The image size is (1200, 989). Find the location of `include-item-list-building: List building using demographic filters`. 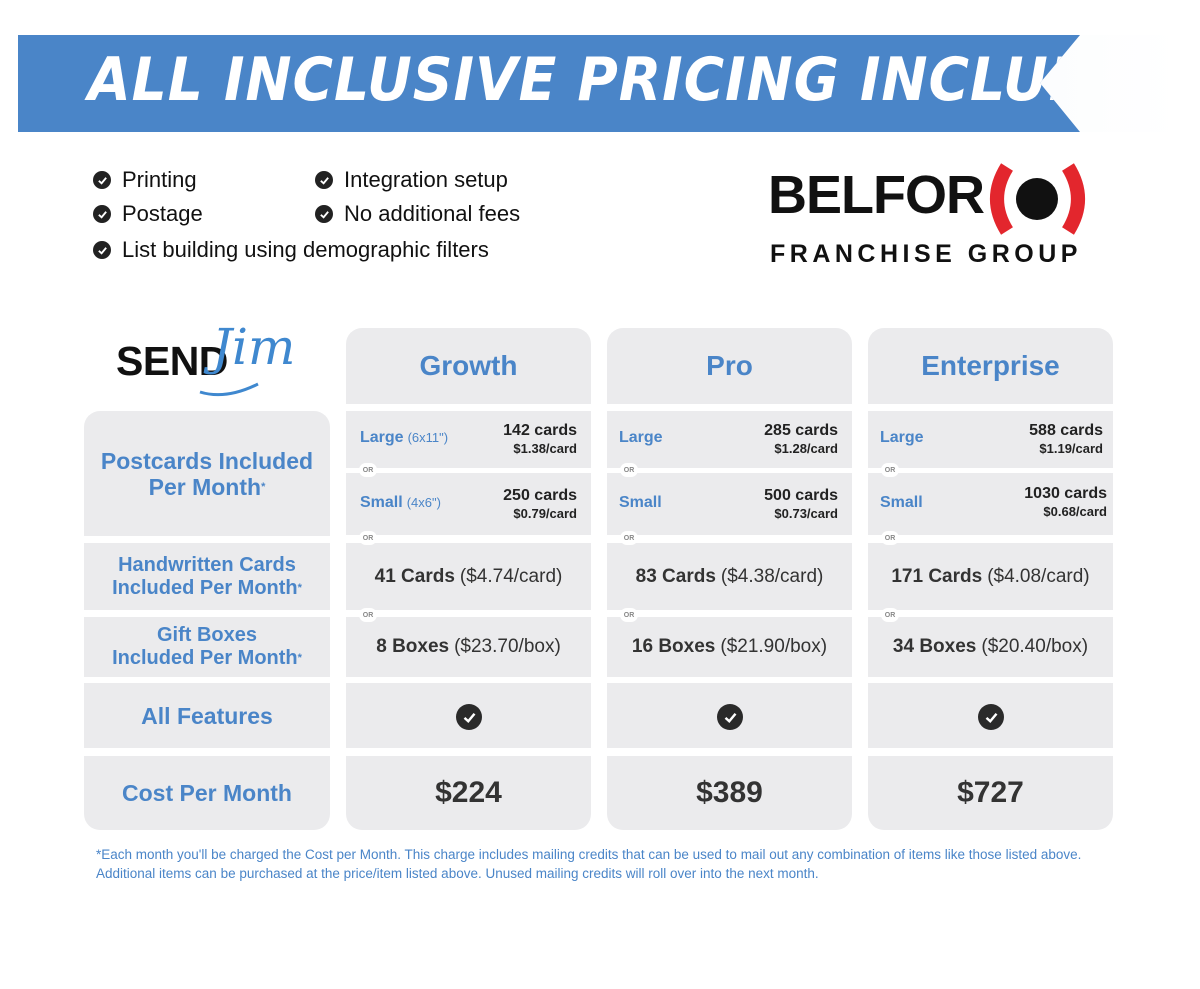

include-item-list-building: List building using demographic filters is located at coordinates (291, 250).